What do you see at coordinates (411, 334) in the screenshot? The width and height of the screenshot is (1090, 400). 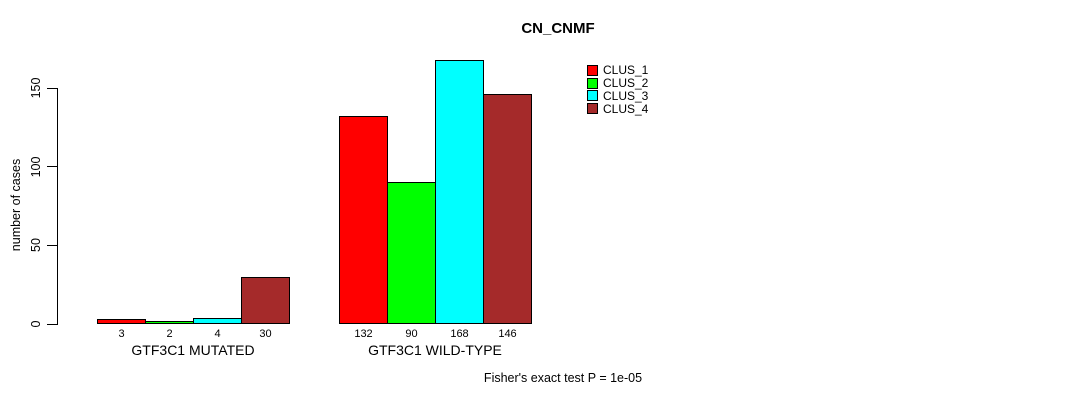 I see `bar-value-label: 90` at bounding box center [411, 334].